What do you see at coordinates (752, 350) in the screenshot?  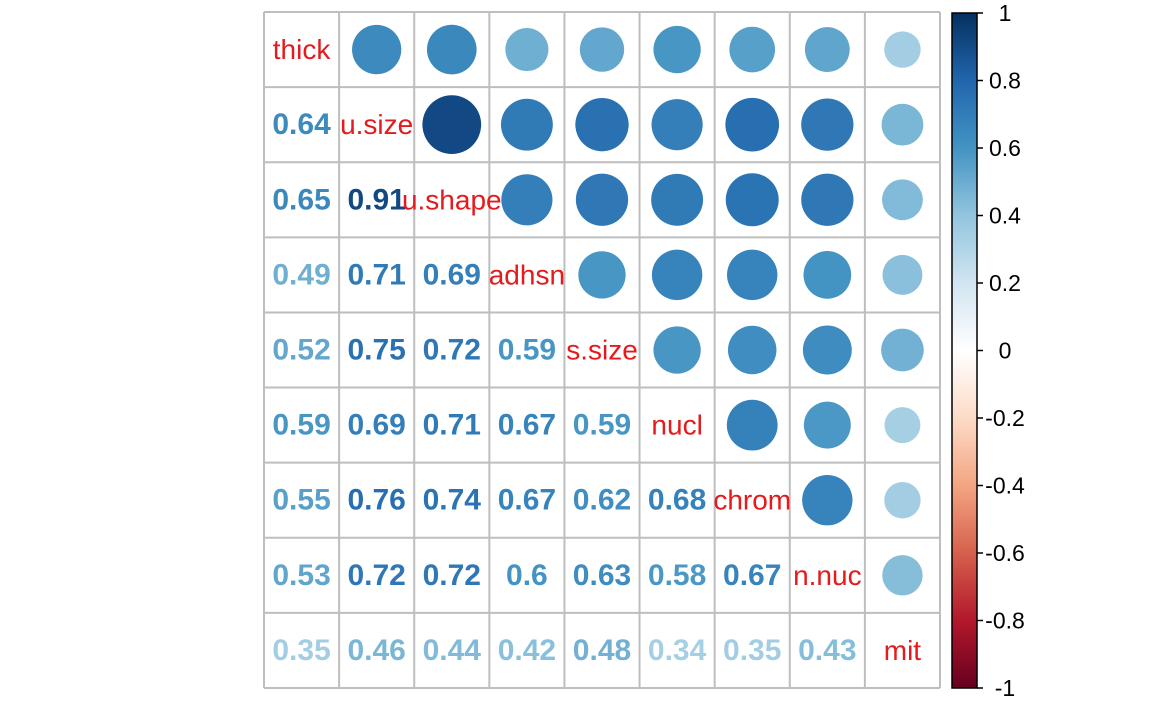 I see `circle-s.size-chrom` at bounding box center [752, 350].